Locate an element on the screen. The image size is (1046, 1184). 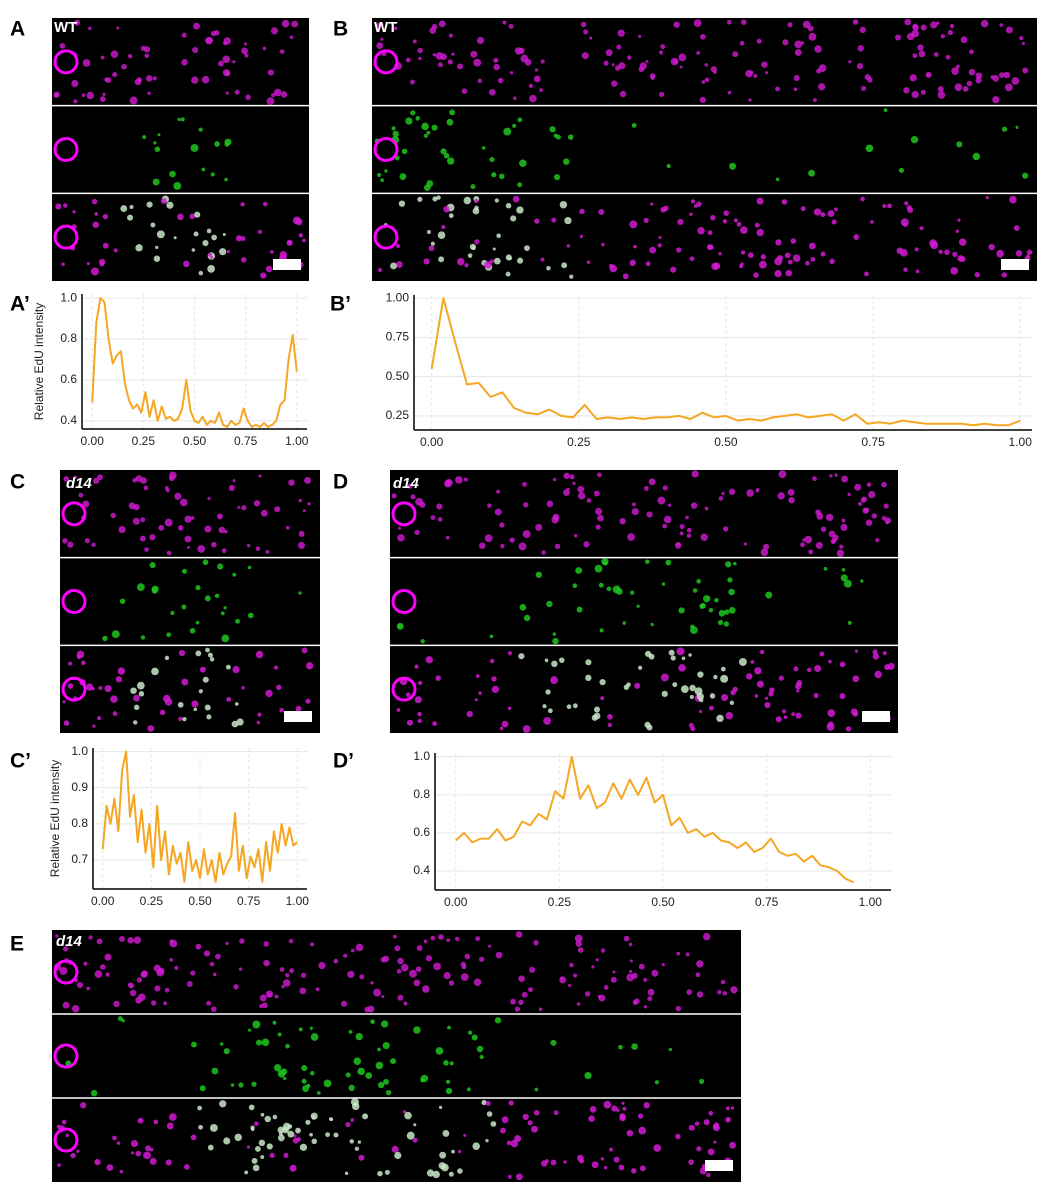
micrograph is located at coordinates (644, 601).